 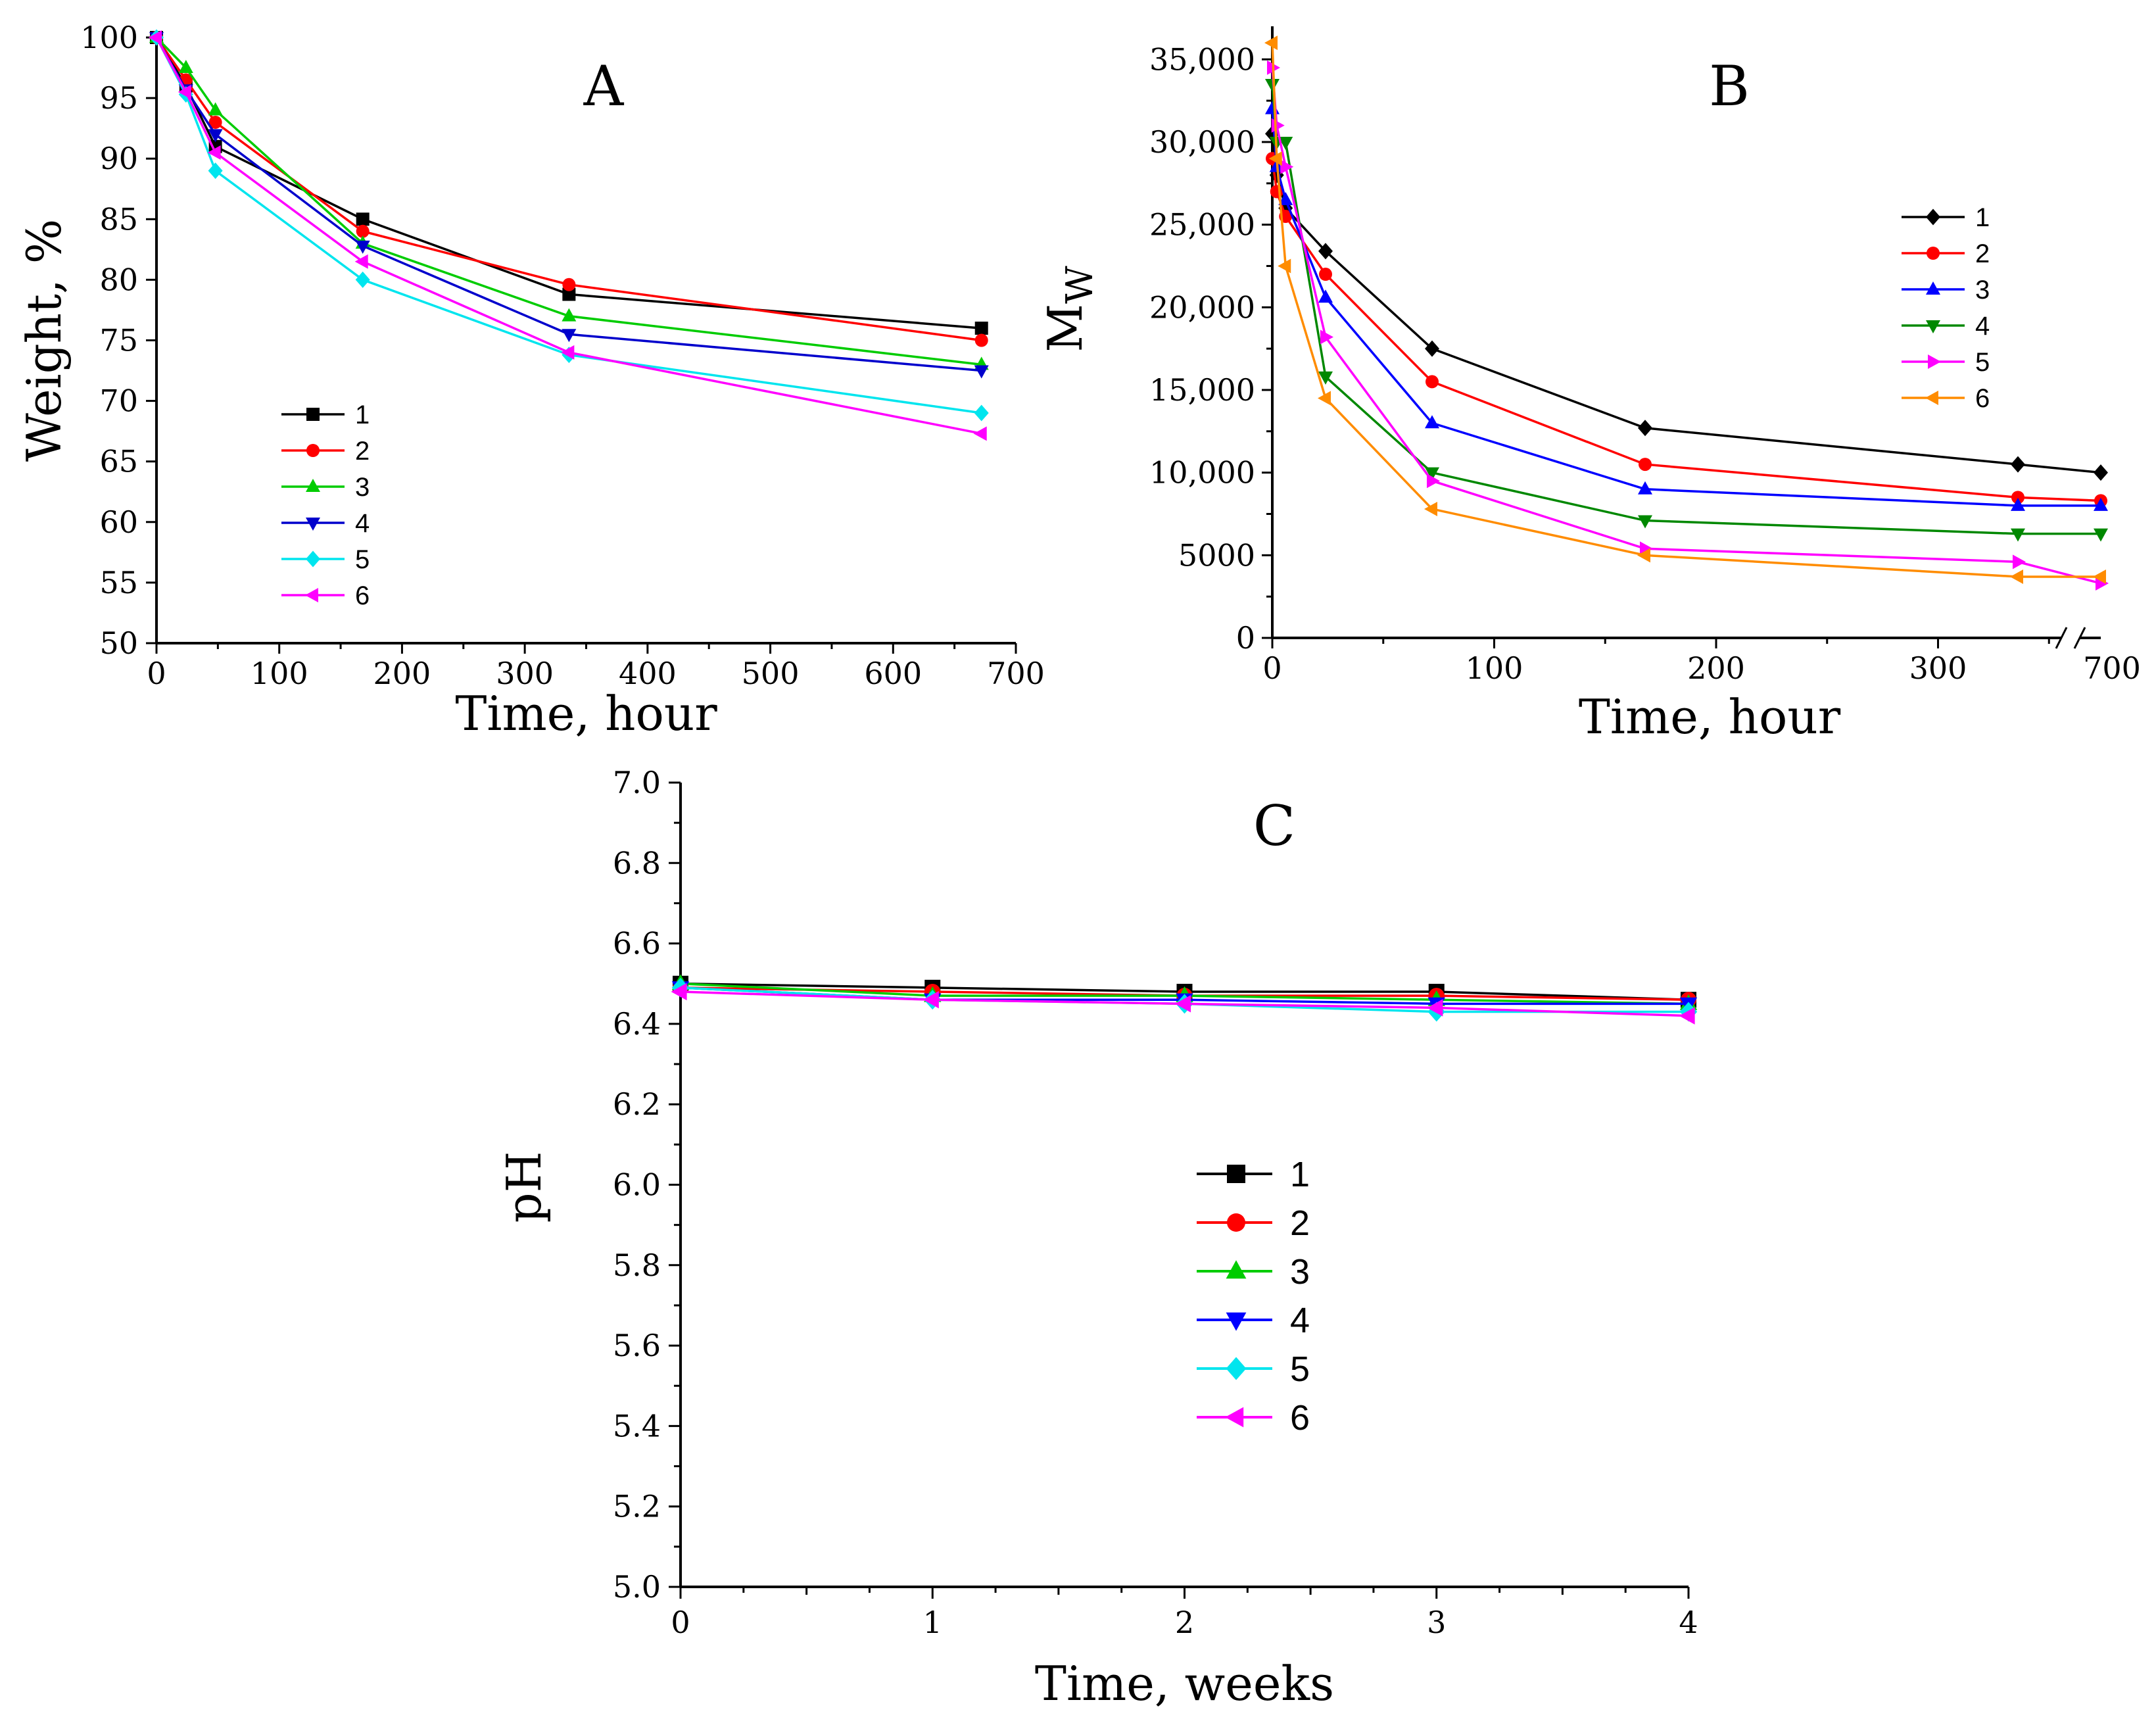 I want to click on y-tick-label: 85, so click(x=119, y=219).